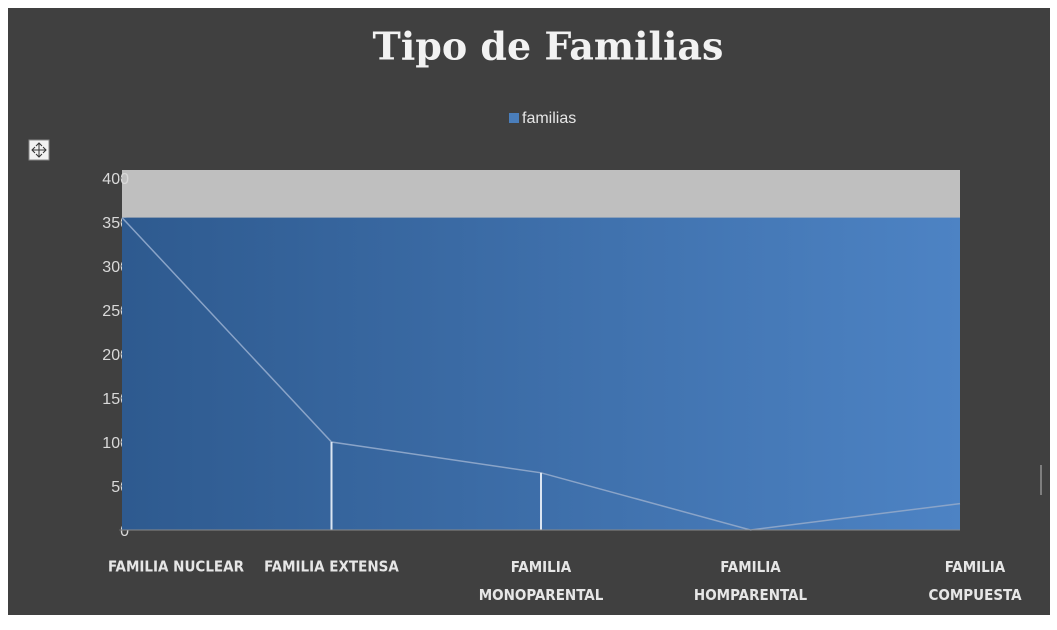  Describe the element at coordinates (176, 567) in the screenshot. I see `x-tick-label: FAMILIA NUCLEAR` at that location.